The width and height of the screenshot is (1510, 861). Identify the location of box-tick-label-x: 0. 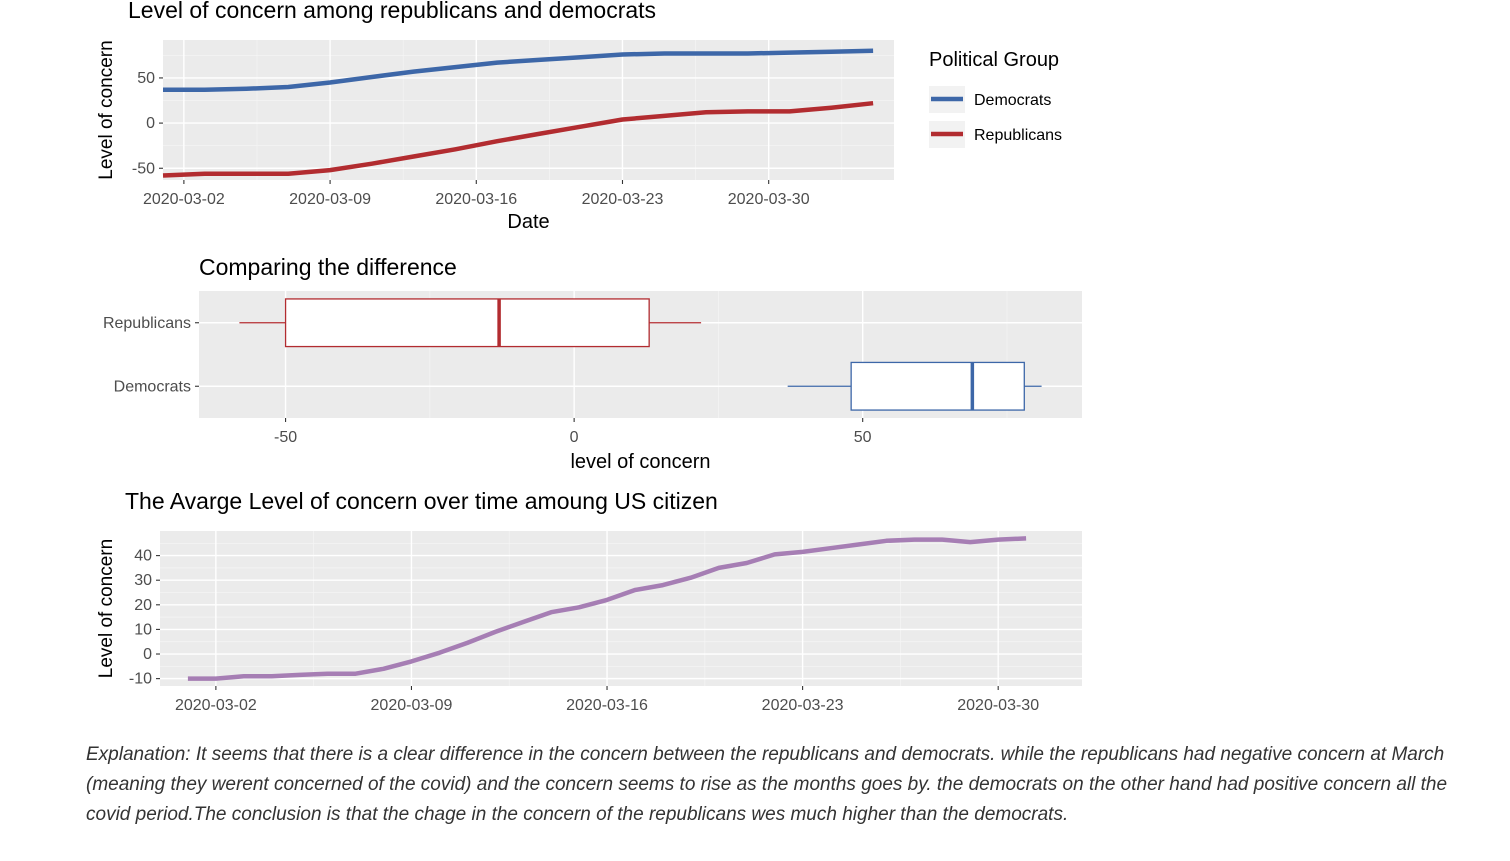
(574, 437).